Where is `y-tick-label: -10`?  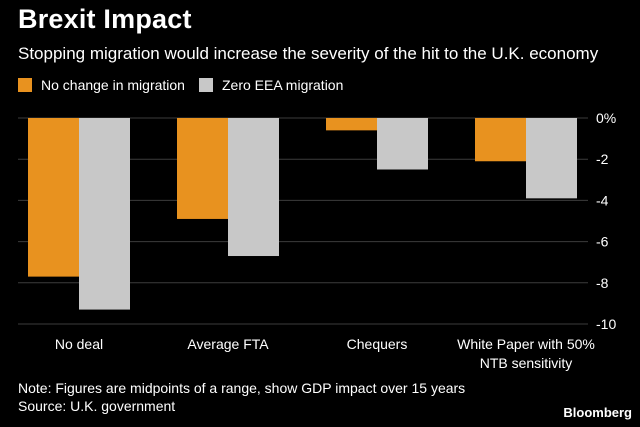
y-tick-label: -10 is located at coordinates (606, 324).